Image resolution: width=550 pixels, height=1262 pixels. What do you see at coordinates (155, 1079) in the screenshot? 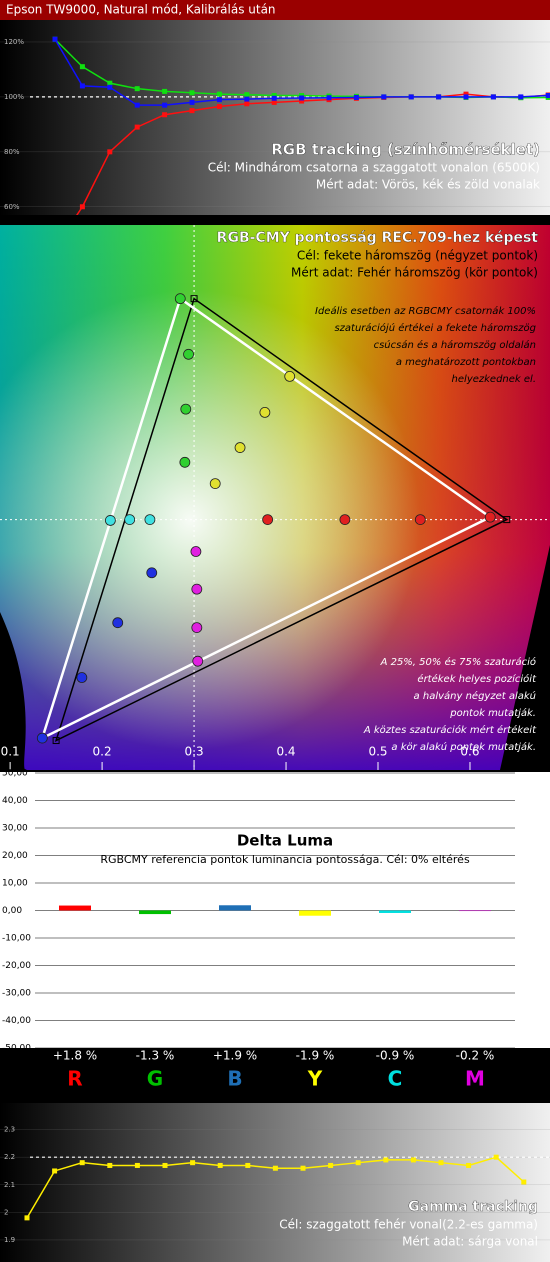
I see `category-label: G` at bounding box center [155, 1079].